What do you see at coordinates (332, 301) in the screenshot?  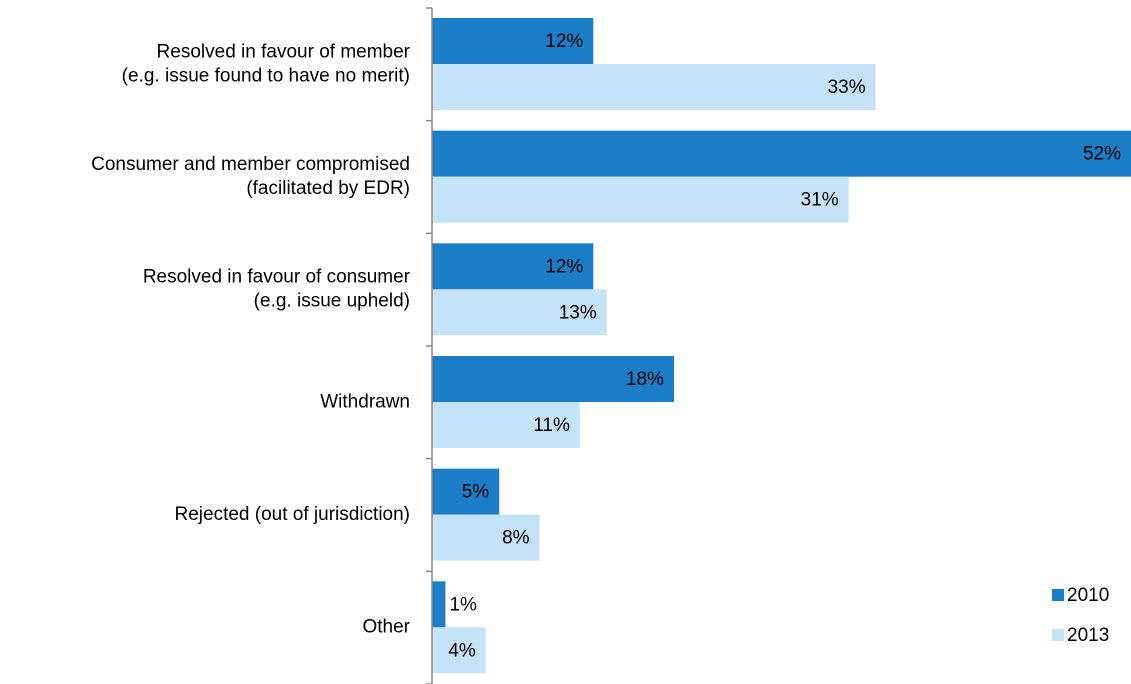 I see `category-label: (e.g. issue upheld)` at bounding box center [332, 301].